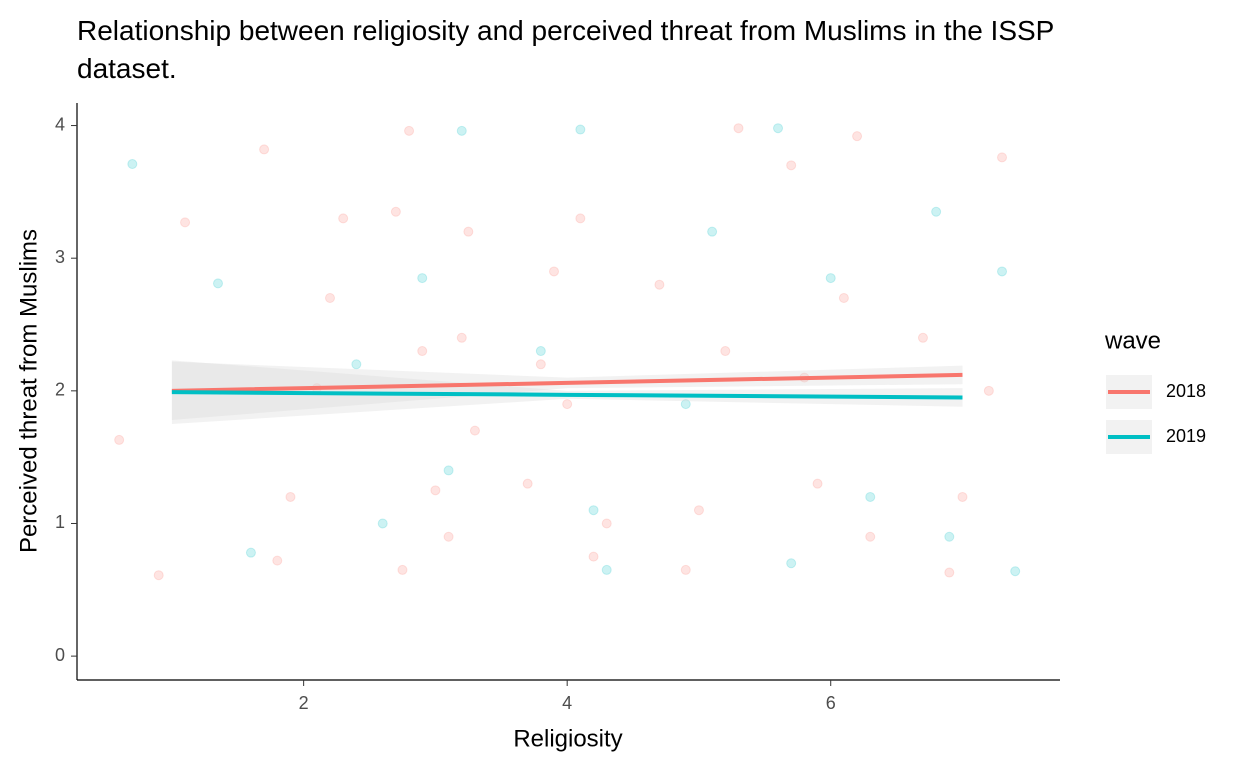  I want to click on legend-label: 2018, so click(1186, 391).